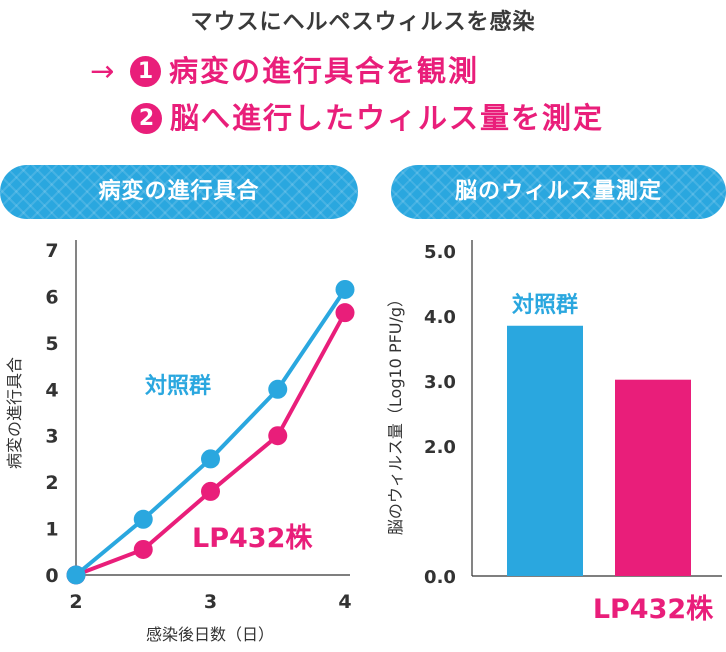 This screenshot has height=652, width=726. What do you see at coordinates (146, 118) in the screenshot?
I see `number-badge-2: 2` at bounding box center [146, 118].